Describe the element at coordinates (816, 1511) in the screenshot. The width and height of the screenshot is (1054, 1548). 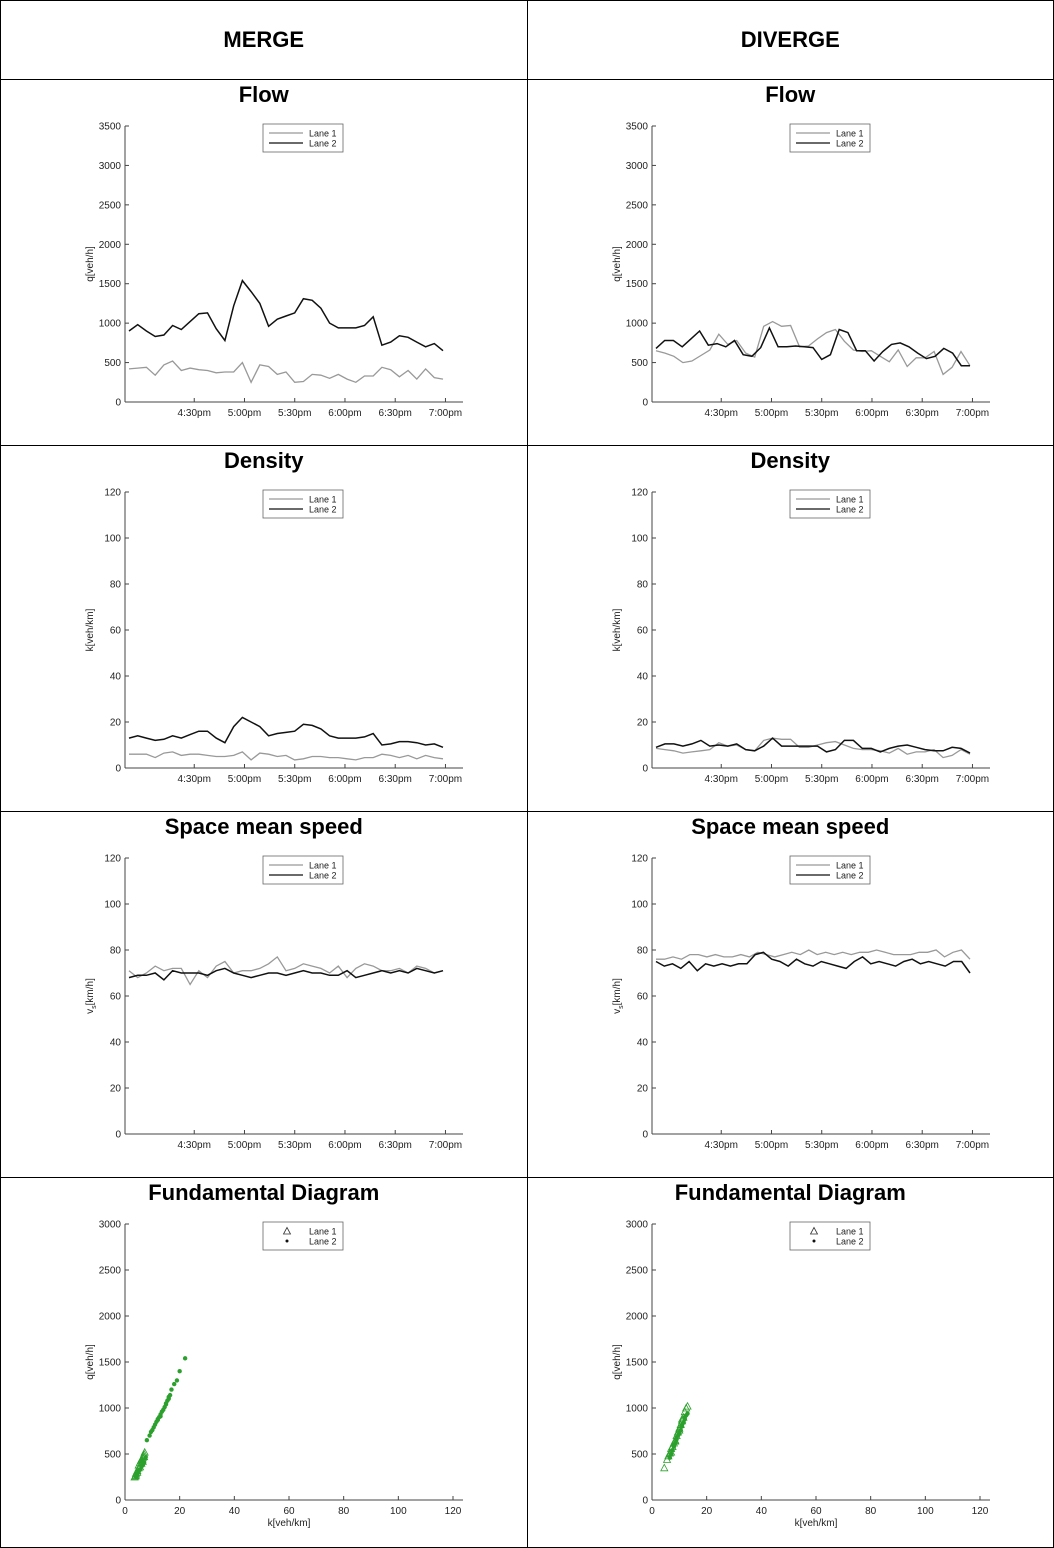
I see `x-tick-label: 60` at that location.